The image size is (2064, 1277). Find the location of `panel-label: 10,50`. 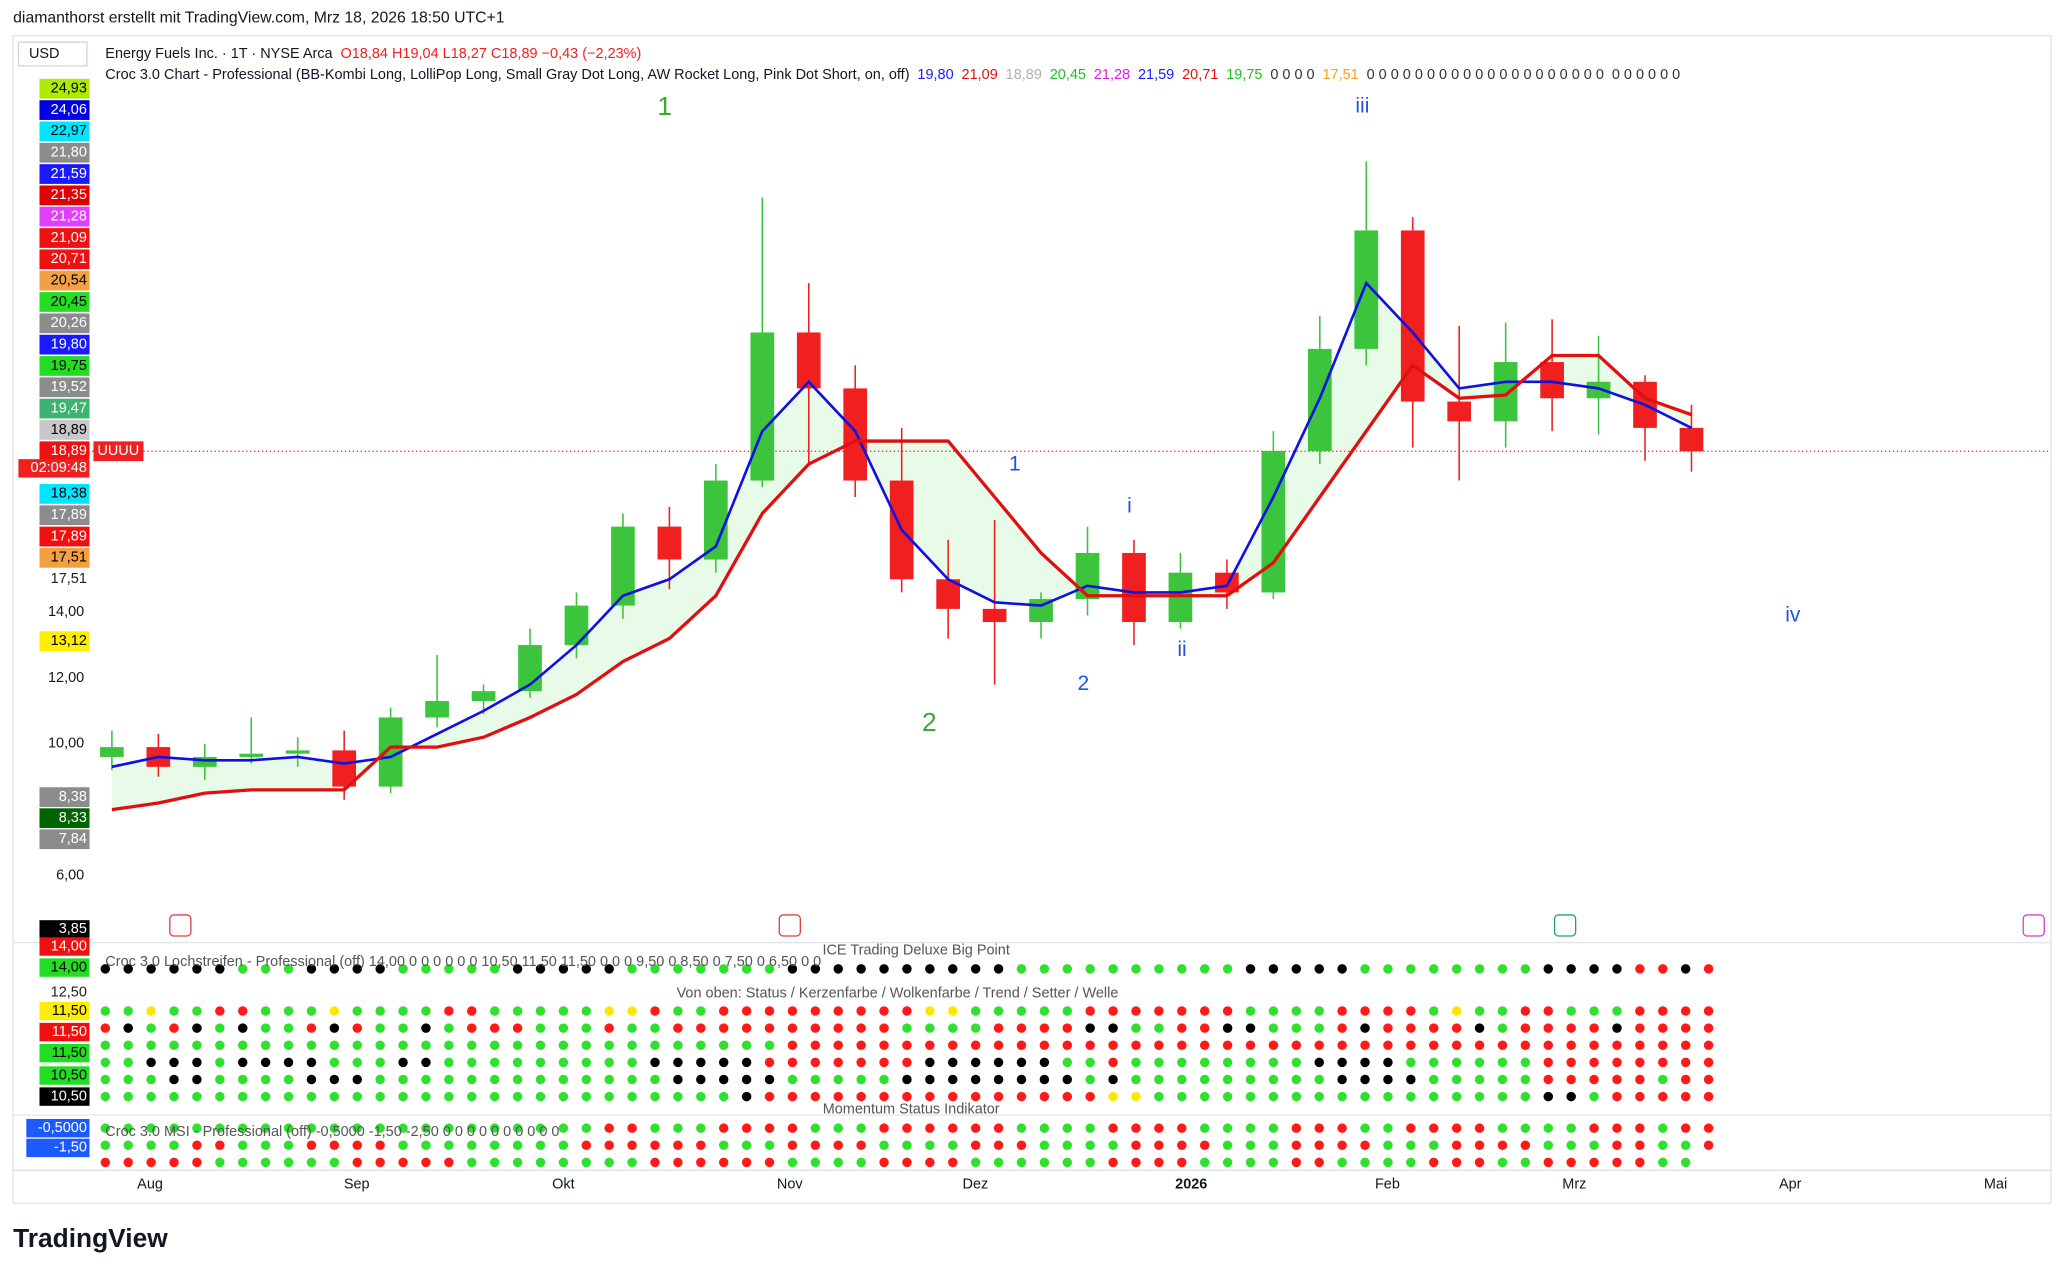

panel-label: 10,50 is located at coordinates (69, 1096).